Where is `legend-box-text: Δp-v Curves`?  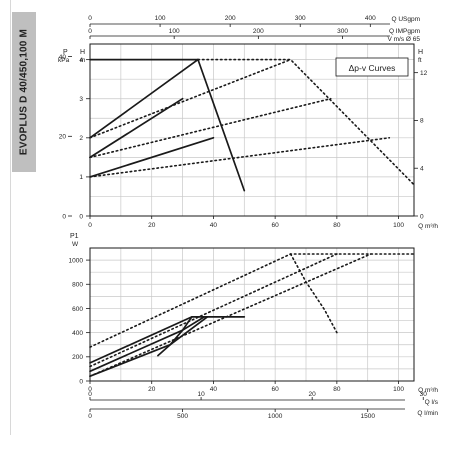 legend-box-text: Δp-v Curves is located at coordinates (372, 68).